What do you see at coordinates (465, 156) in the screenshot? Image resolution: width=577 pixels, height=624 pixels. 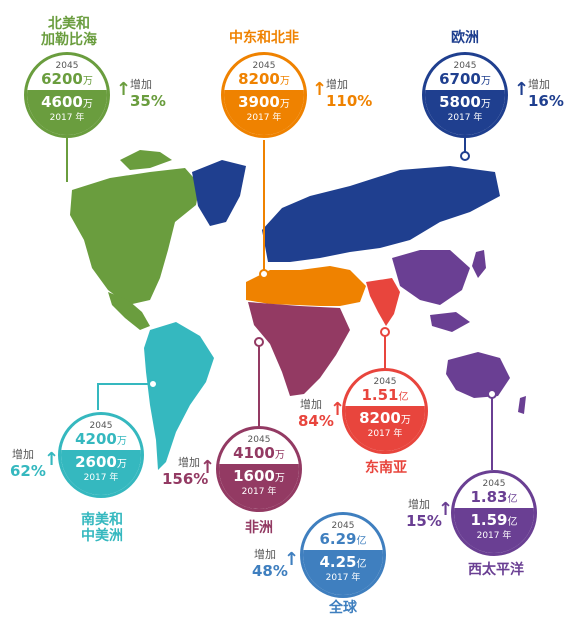 I see `connector-dot-europe` at bounding box center [465, 156].